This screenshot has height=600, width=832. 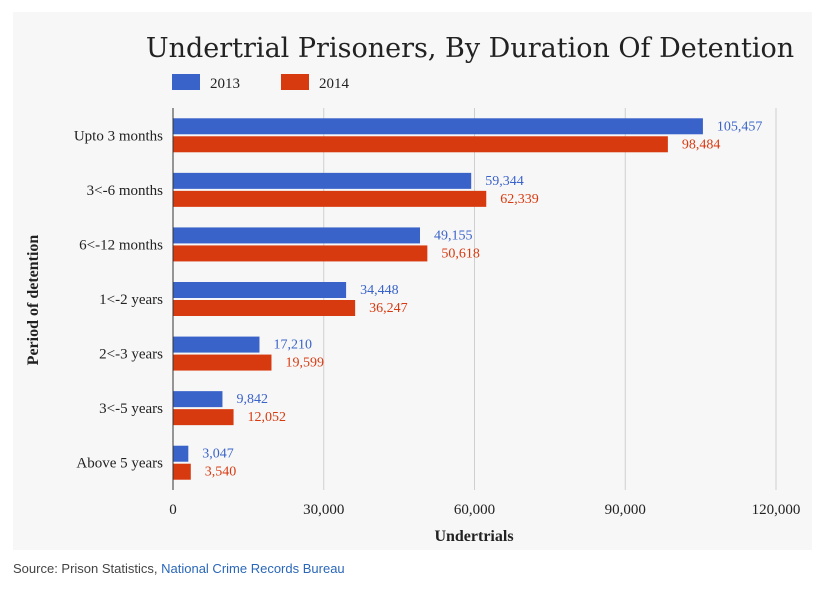 What do you see at coordinates (292, 345) in the screenshot?
I see `data-label-2013: 17,210` at bounding box center [292, 345].